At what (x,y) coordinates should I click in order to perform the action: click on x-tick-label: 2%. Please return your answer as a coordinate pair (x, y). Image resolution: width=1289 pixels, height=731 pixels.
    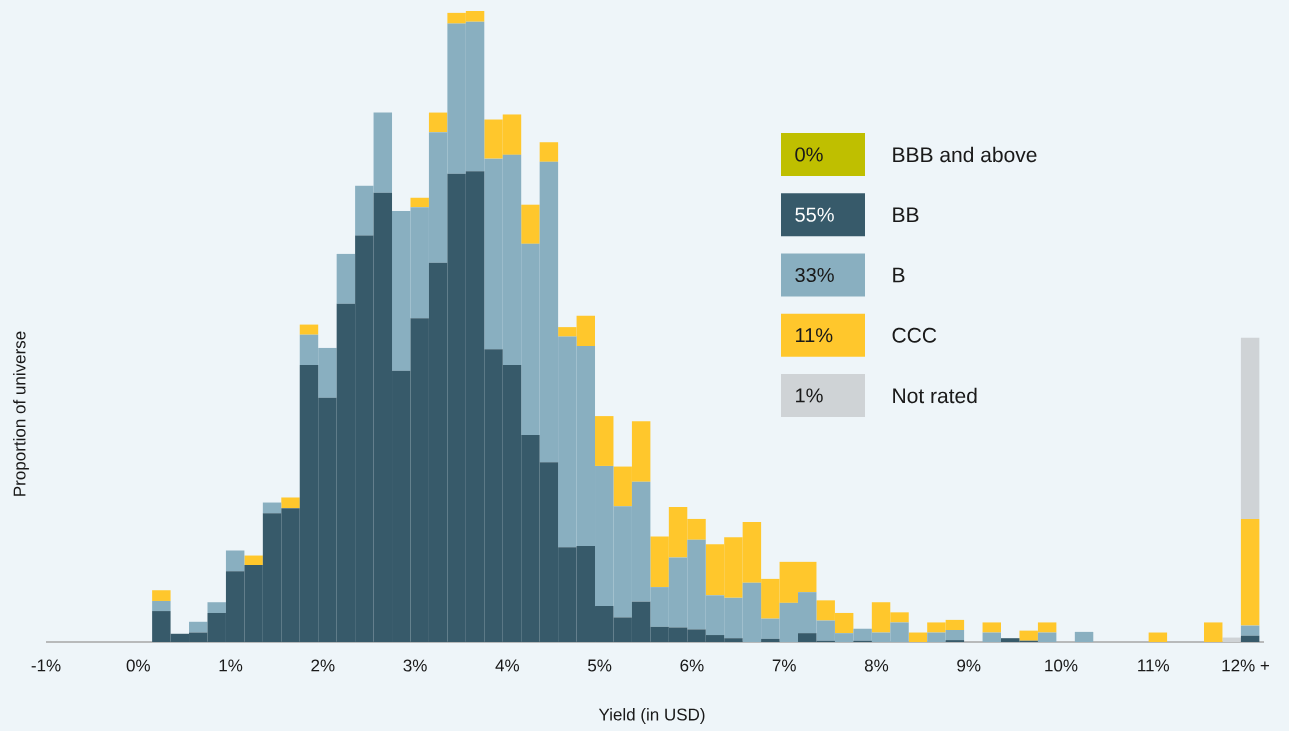
    Looking at the image, I should click on (323, 665).